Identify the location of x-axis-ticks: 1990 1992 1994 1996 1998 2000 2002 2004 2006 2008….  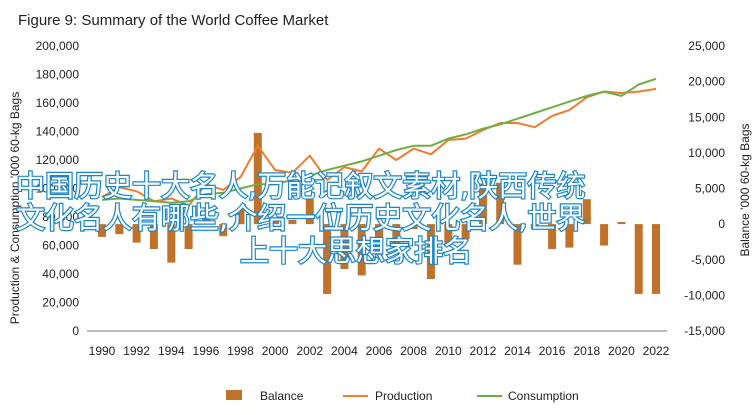
(379, 351).